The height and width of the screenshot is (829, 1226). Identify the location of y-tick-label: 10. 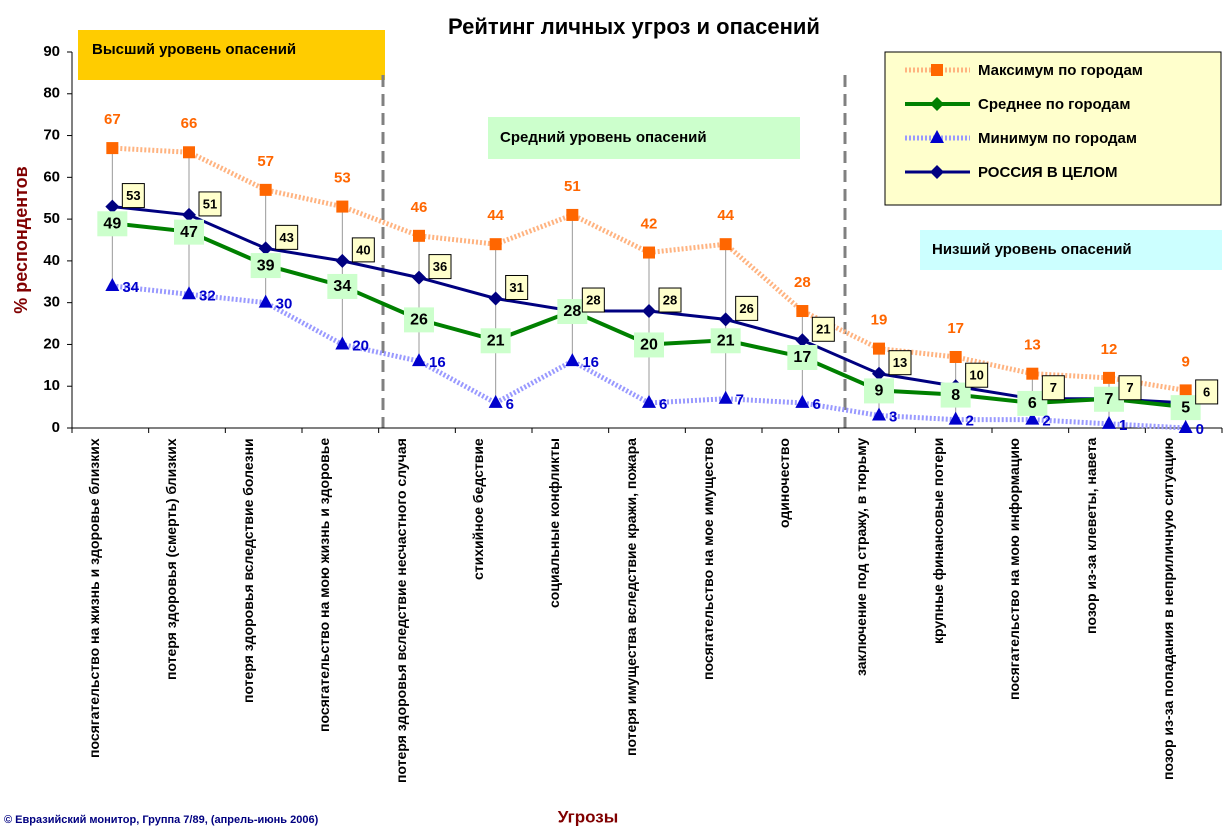
(51, 385).